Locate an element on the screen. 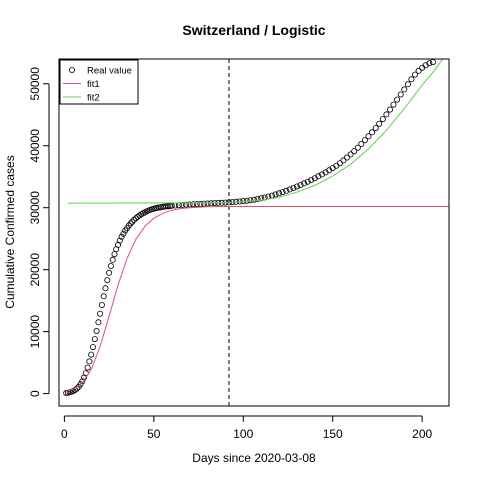 The width and height of the screenshot is (480, 480). x-tick-label: 50 is located at coordinates (154, 434).